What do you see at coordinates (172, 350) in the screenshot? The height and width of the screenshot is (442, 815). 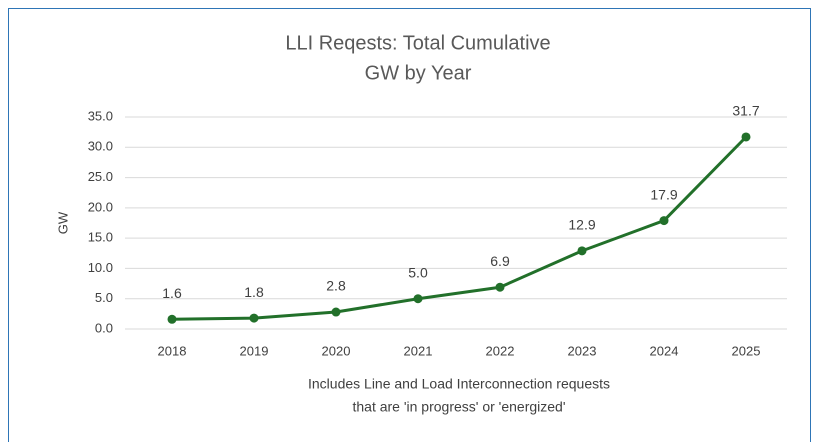 I see `x-tick-label: 2018` at bounding box center [172, 350].